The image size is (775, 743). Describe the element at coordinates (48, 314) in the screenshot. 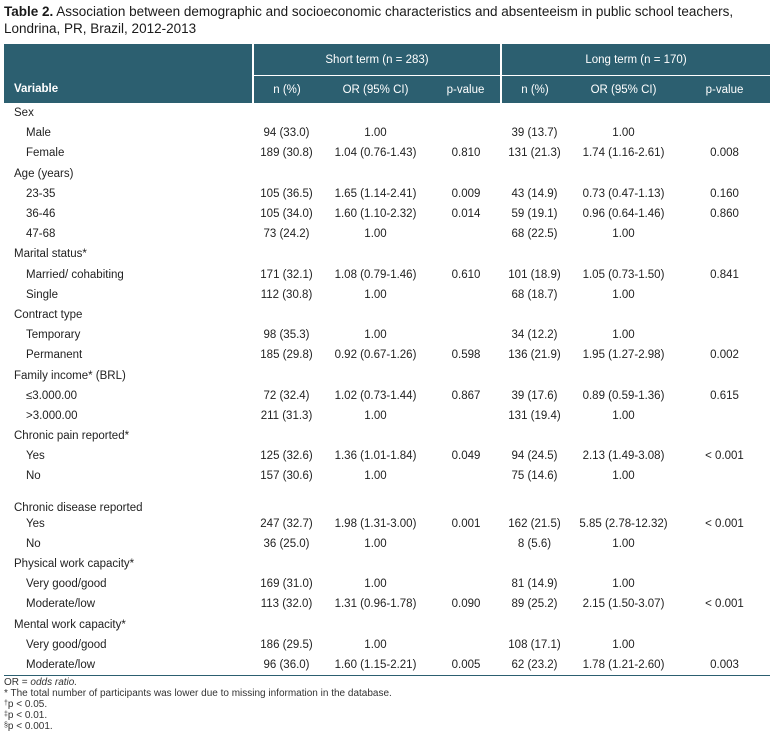

I see `category-label: Contract type` at that location.